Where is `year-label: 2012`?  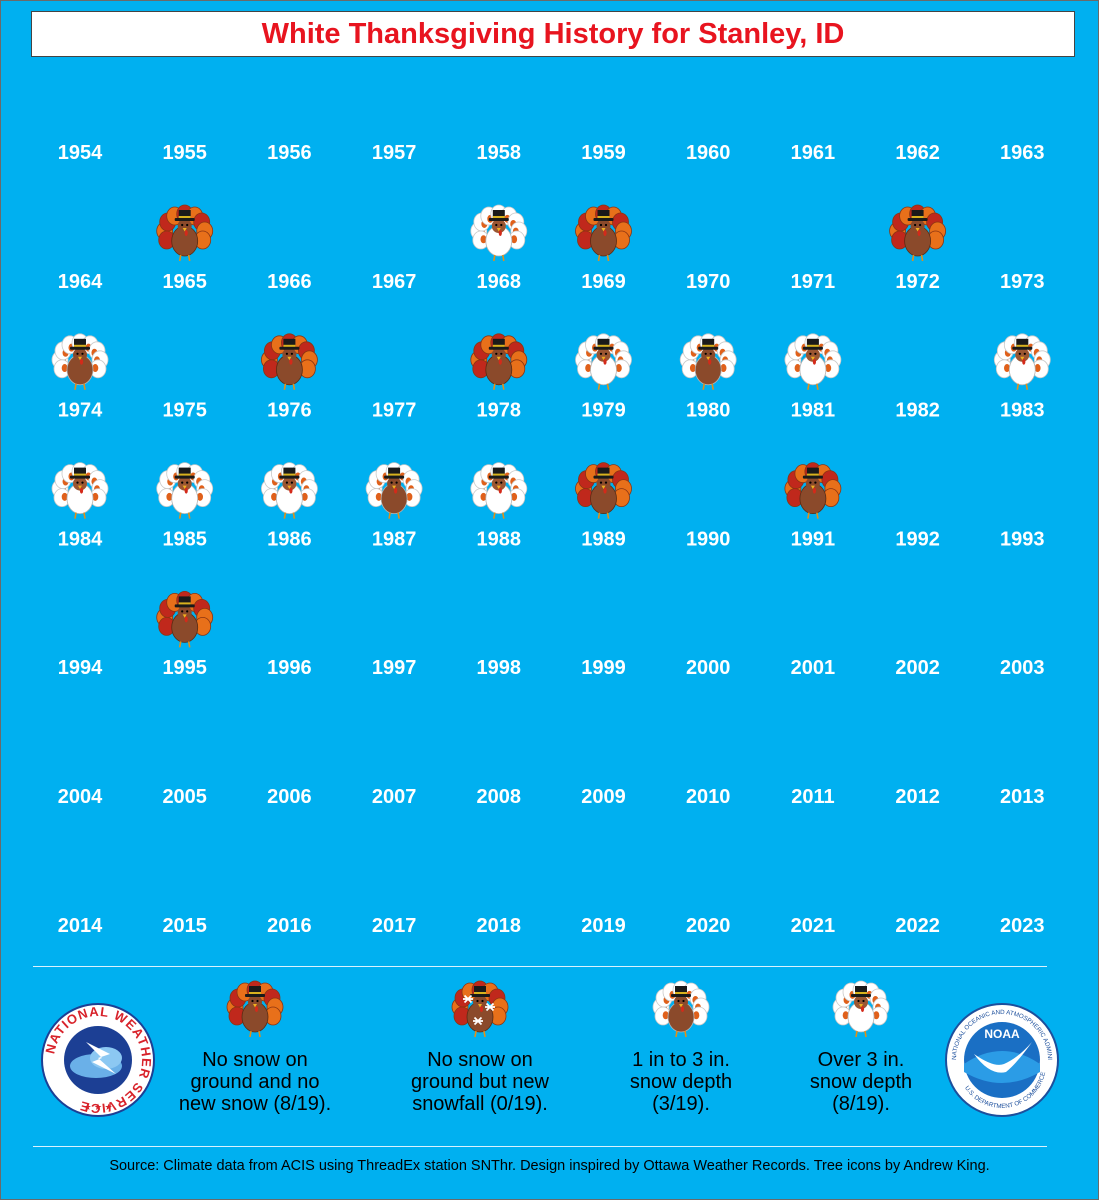
year-label: 2012 is located at coordinates (917, 797).